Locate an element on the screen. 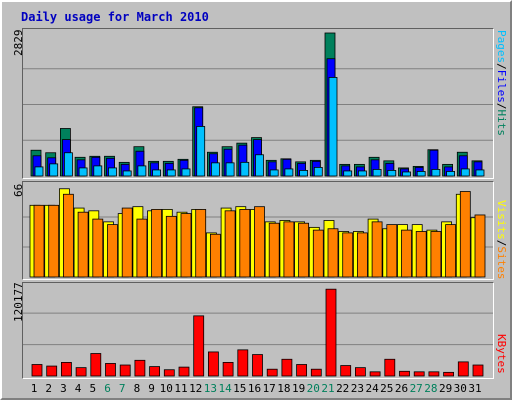 This screenshot has width=512, height=400. legend-visits: Visits is located at coordinates (501, 220).